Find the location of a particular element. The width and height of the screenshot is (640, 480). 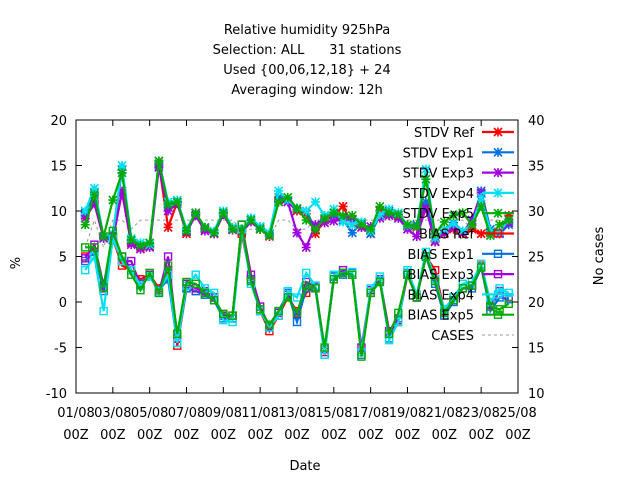

x-tick-date: 01/08 is located at coordinates (75, 413).